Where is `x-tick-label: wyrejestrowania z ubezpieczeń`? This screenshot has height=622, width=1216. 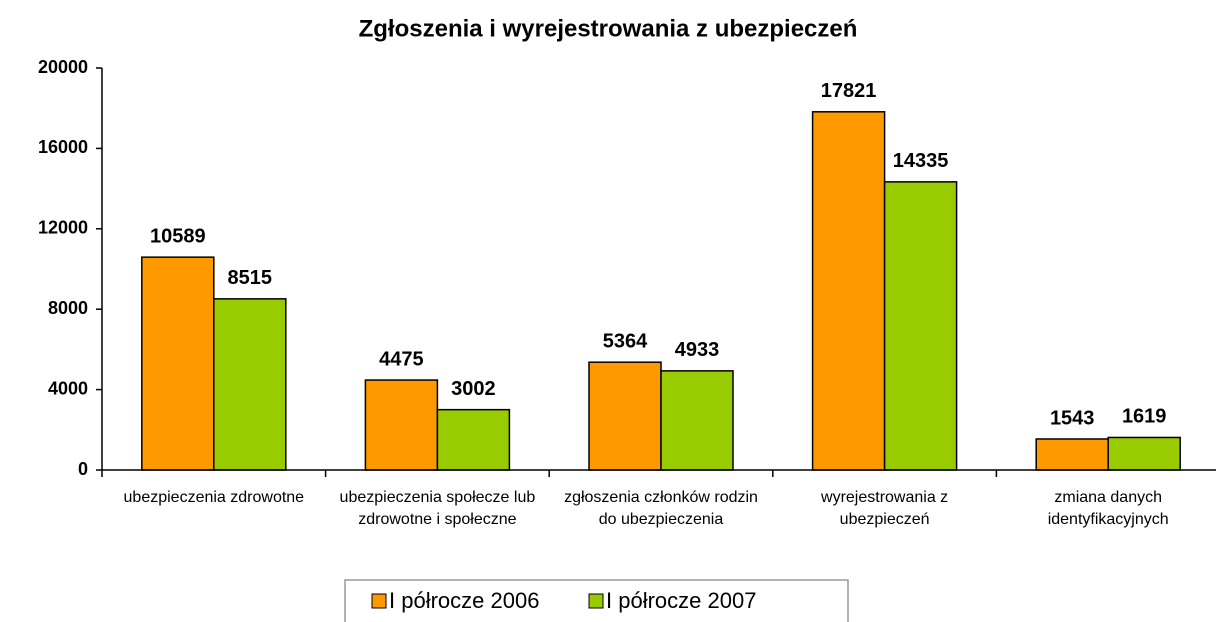
x-tick-label: wyrejestrowania z ubezpieczeń is located at coordinates (885, 508).